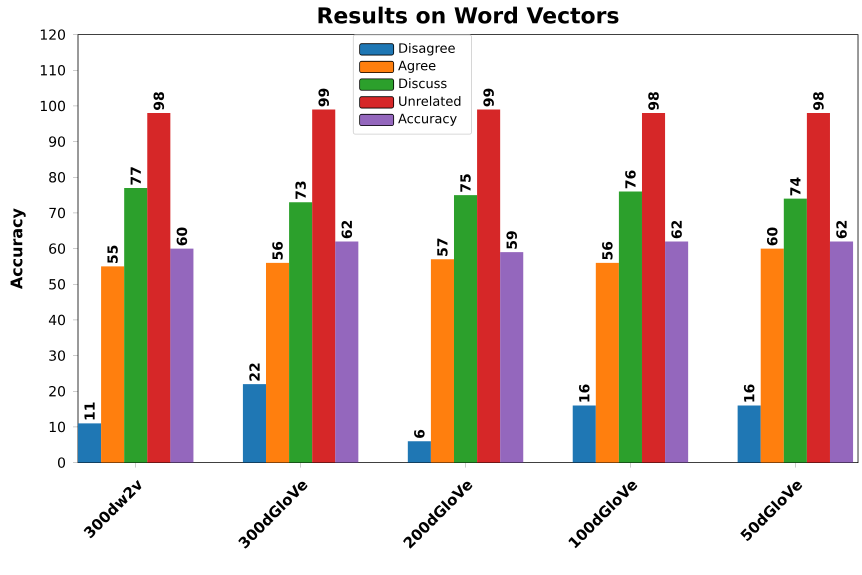  What do you see at coordinates (18, 249) in the screenshot?
I see `y-axis-title: Accuracy` at bounding box center [18, 249].